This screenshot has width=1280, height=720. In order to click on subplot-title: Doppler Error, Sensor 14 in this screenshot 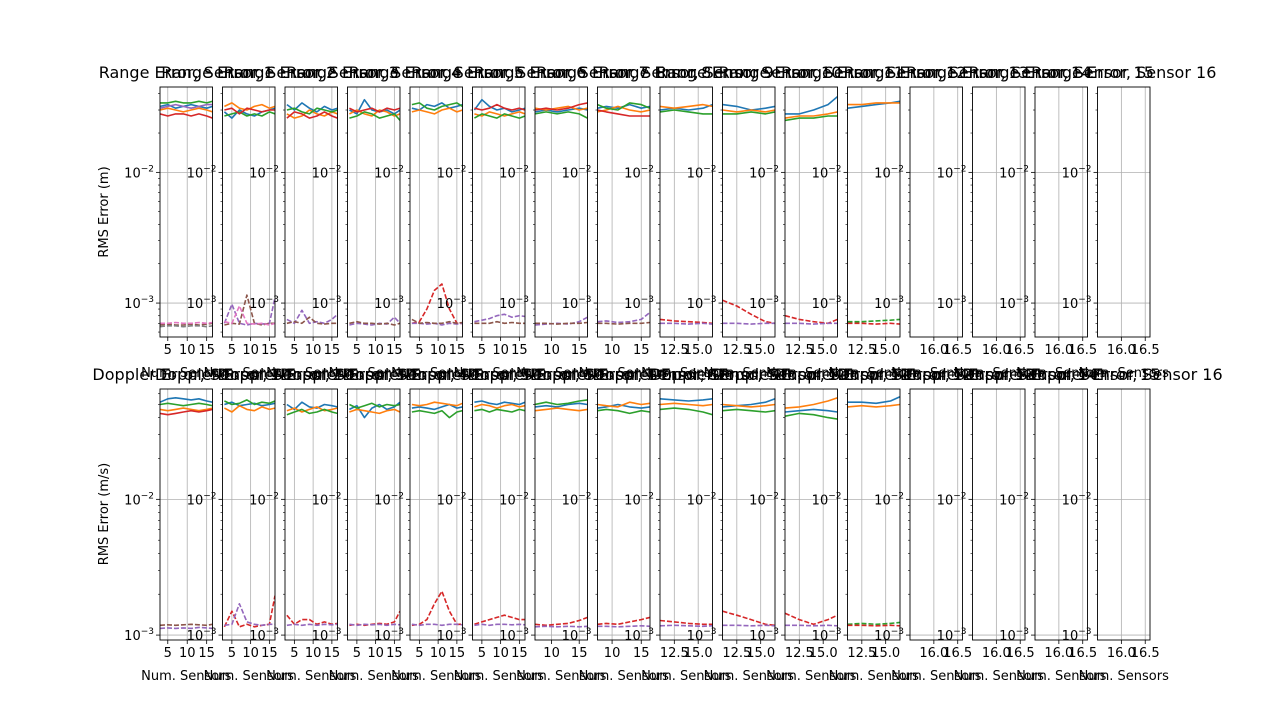, I will do `click(999, 374)`.